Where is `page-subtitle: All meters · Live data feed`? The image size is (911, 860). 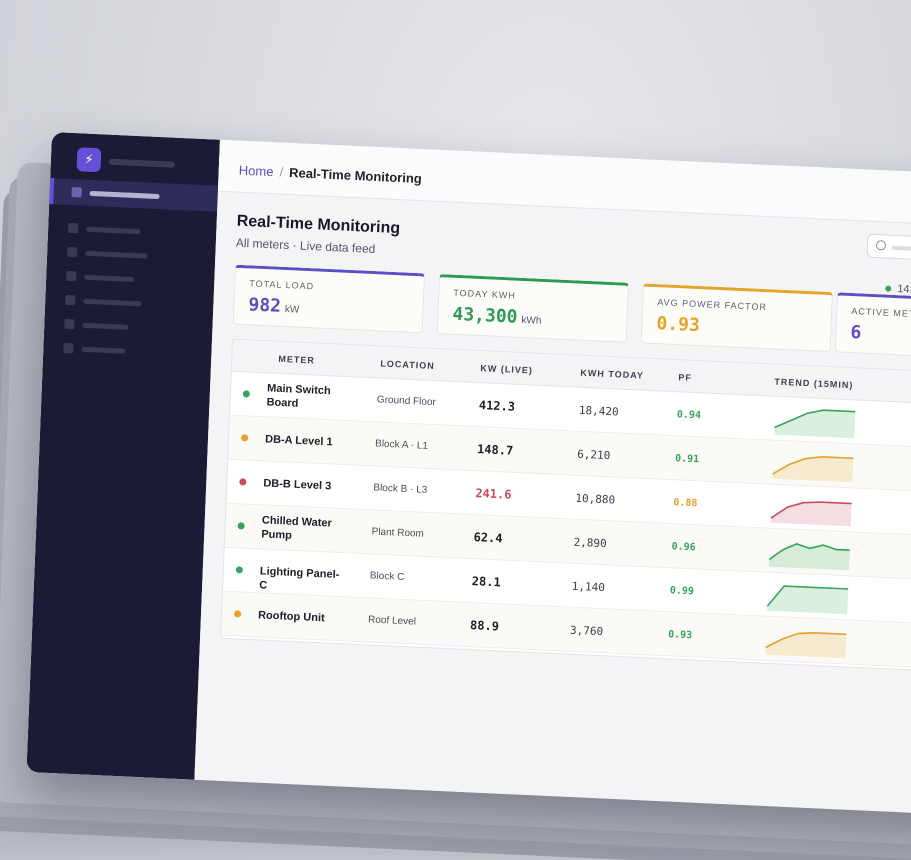 page-subtitle: All meters · Live data feed is located at coordinates (305, 246).